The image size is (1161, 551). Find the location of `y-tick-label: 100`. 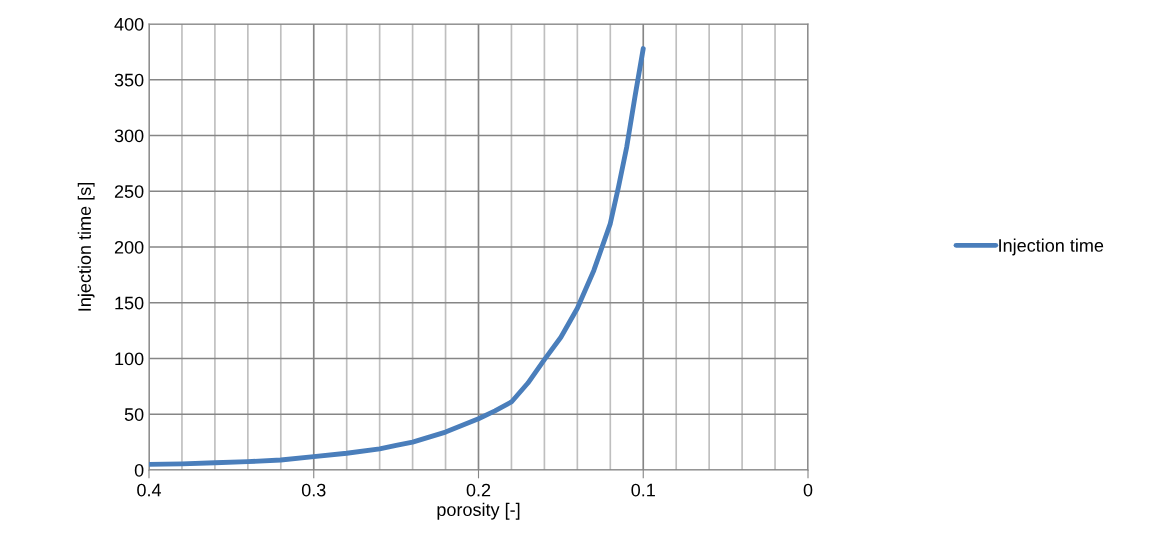

y-tick-label: 100 is located at coordinates (129, 359).